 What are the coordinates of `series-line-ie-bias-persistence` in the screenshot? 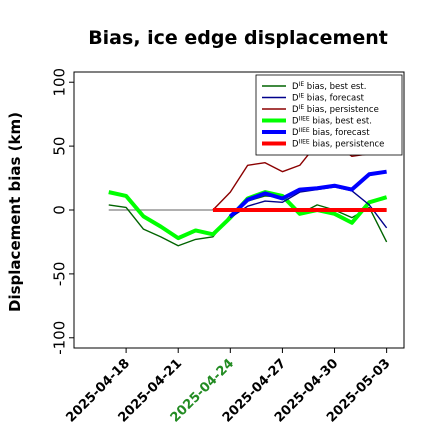 It's located at (299, 176).